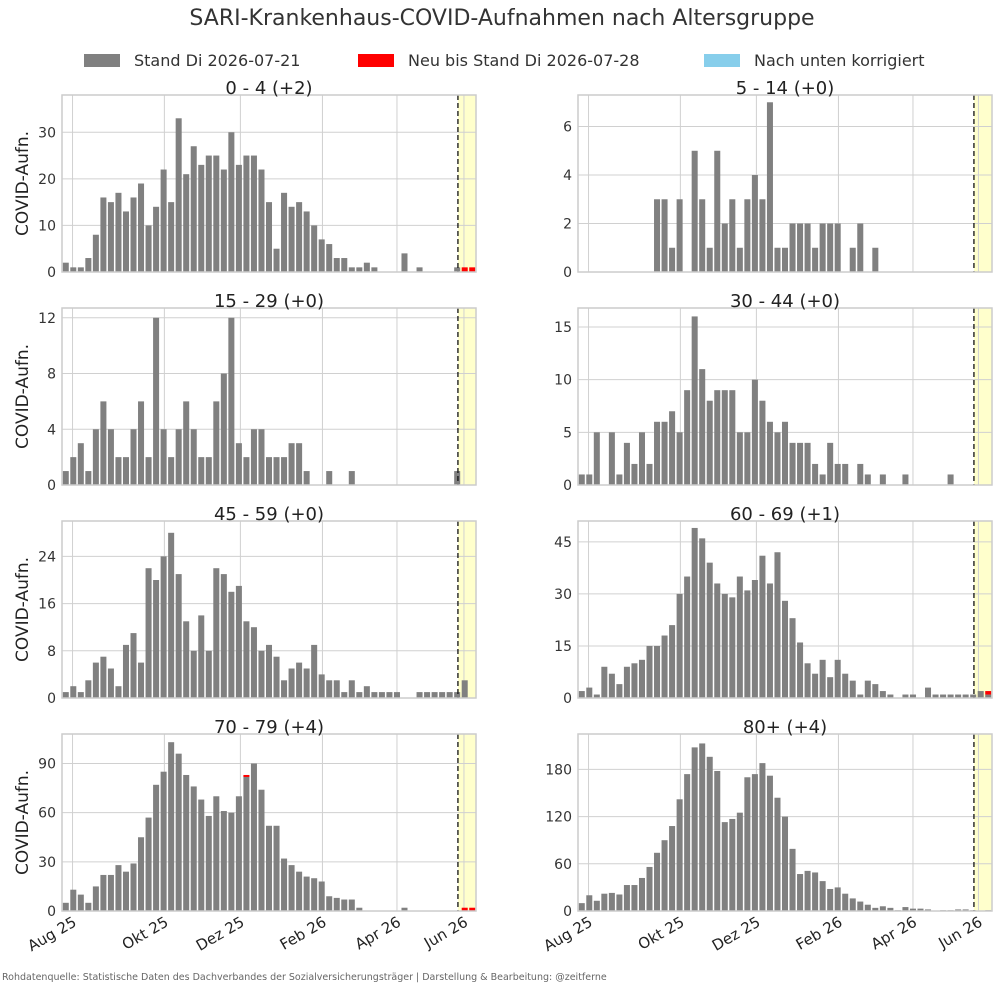 The image size is (1004, 986). Describe the element at coordinates (563, 647) in the screenshot. I see `y-tick-label: 15` at that location.